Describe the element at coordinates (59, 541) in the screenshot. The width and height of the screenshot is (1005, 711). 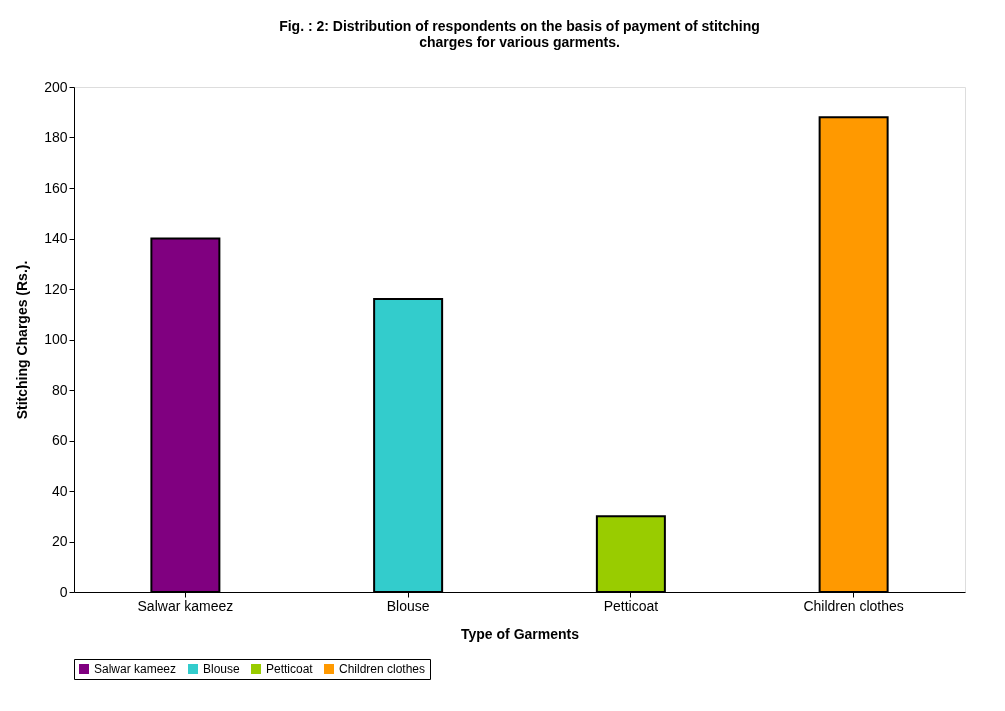
I see `y-tick-label: 20` at that location.